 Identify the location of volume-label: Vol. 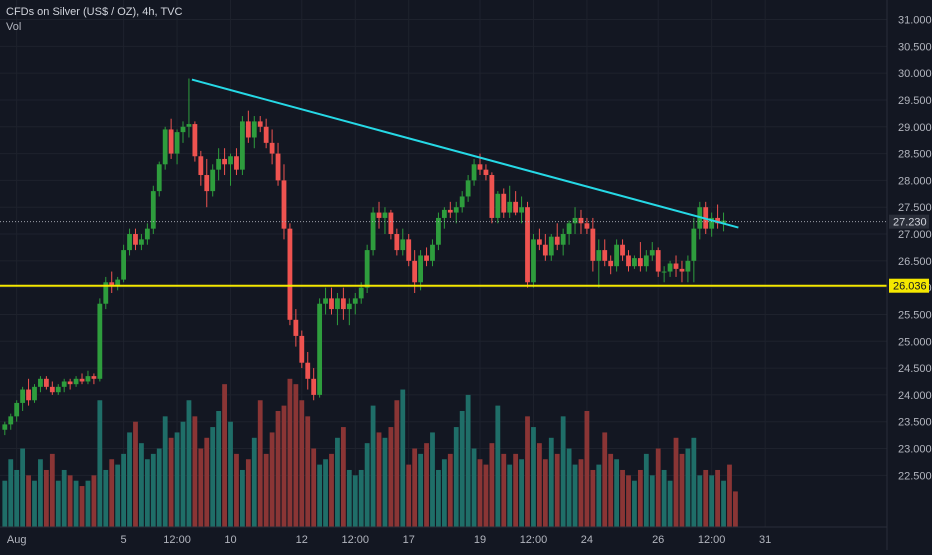
(14, 27).